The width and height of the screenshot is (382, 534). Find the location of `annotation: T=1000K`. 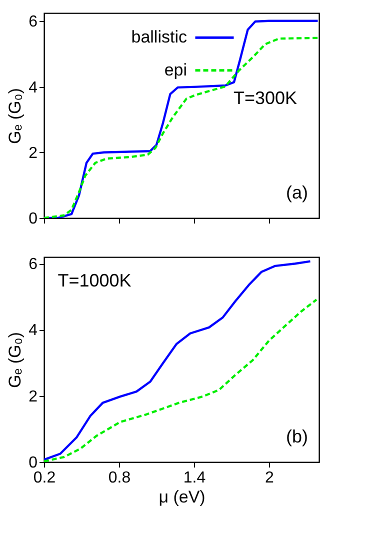

annotation: T=1000K is located at coordinates (95, 280).